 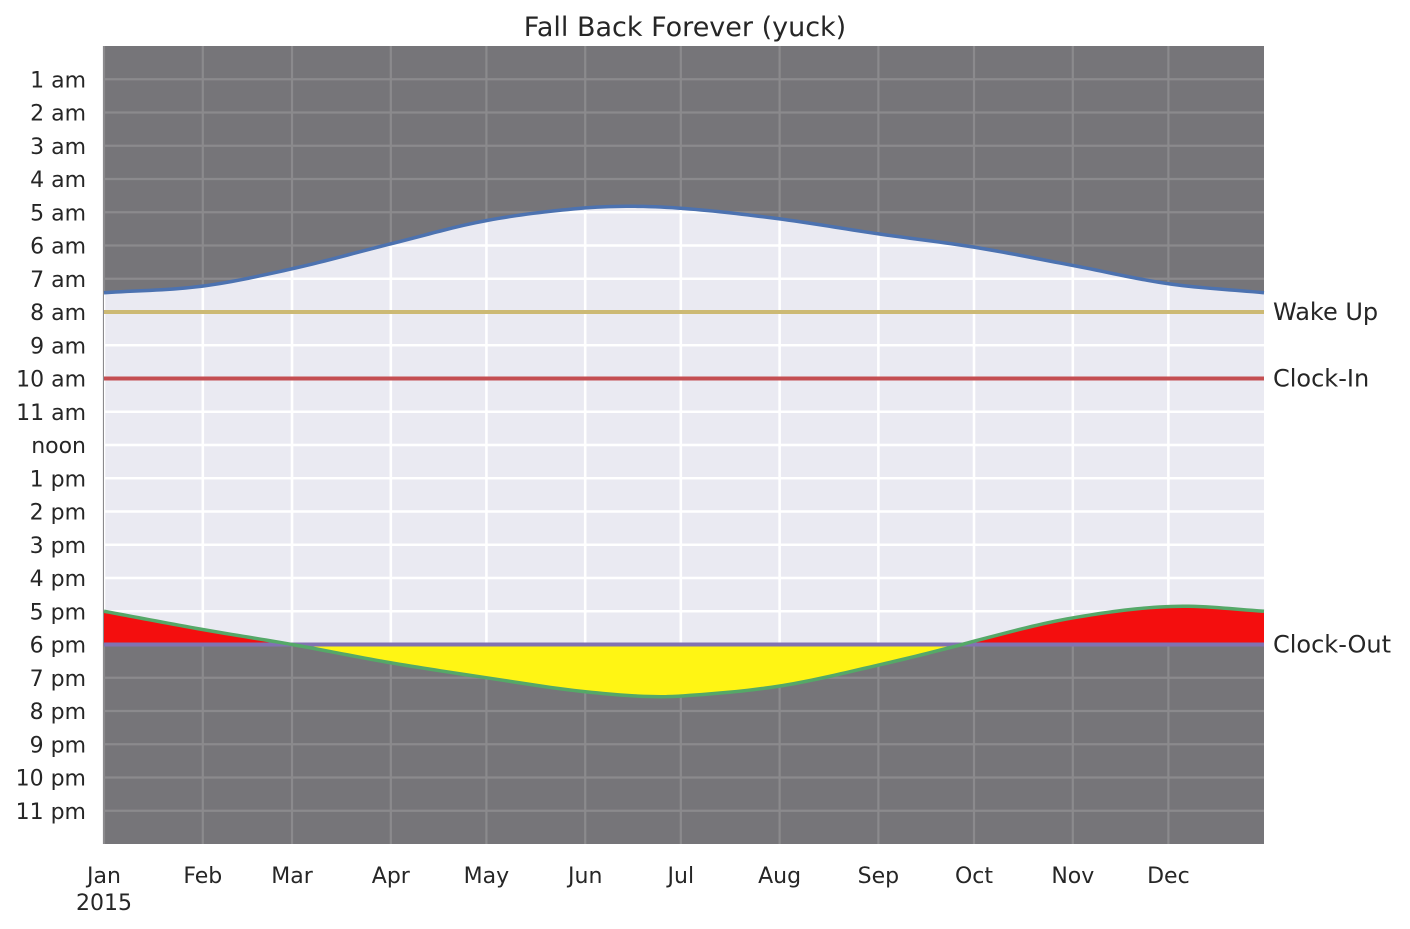 I want to click on chart-title: Fall Back Forever (yuck), so click(x=685, y=27).